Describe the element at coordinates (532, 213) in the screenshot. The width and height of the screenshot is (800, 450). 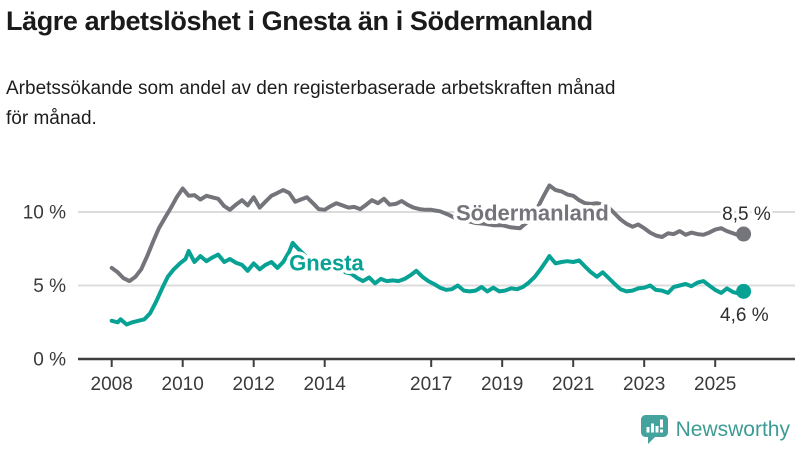
I see `series-label-södermanland: Södermanland` at that location.